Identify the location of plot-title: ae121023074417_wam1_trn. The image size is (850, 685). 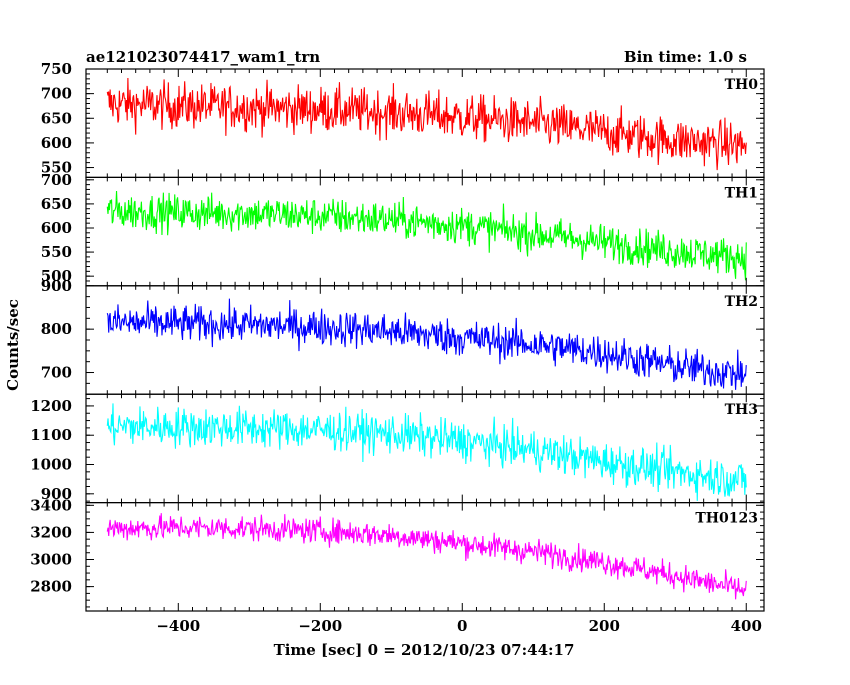
(203, 57).